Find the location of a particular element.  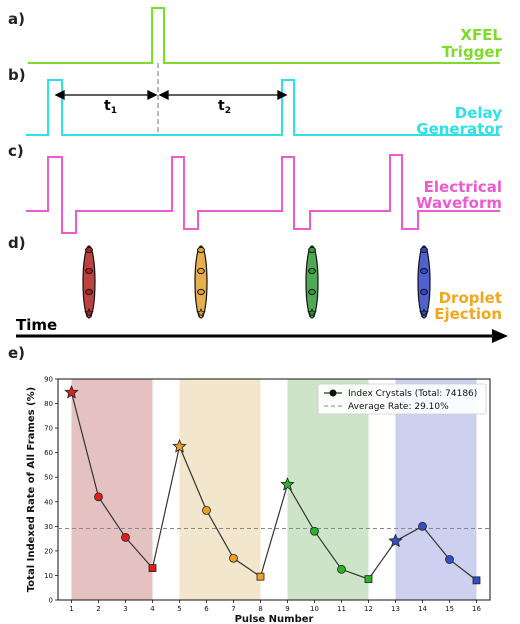

x-tick-label: 15 is located at coordinates (449, 609).